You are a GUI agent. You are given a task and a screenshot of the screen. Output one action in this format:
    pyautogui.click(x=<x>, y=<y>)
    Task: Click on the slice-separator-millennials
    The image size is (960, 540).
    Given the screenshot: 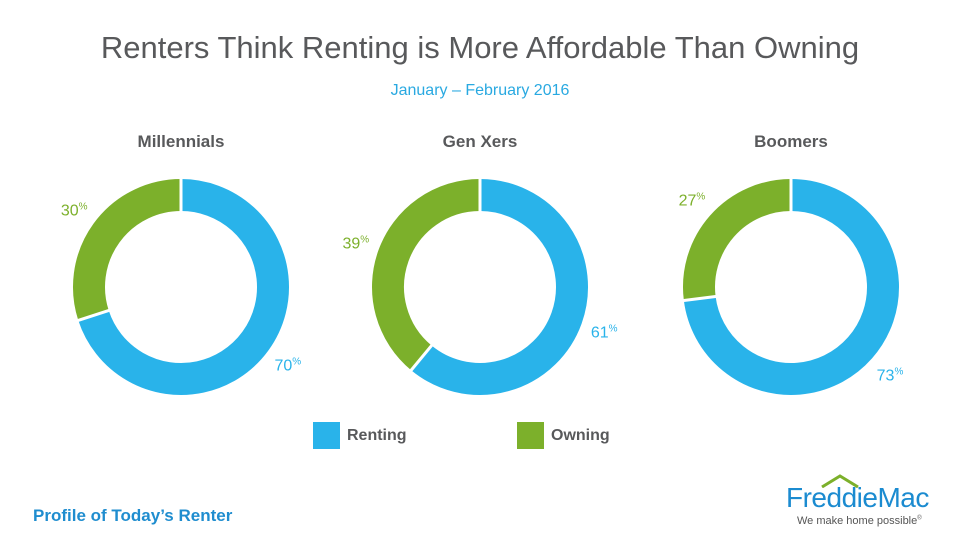 What is the action you would take?
    pyautogui.click(x=93, y=315)
    